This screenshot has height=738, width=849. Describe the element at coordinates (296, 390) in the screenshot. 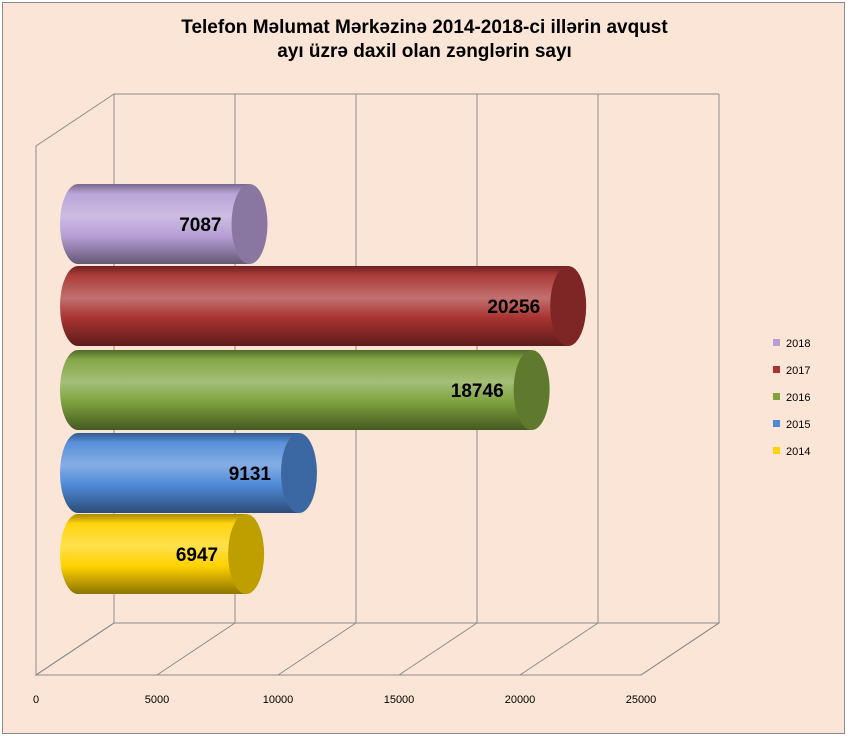

I see `bar-body-2016` at that location.